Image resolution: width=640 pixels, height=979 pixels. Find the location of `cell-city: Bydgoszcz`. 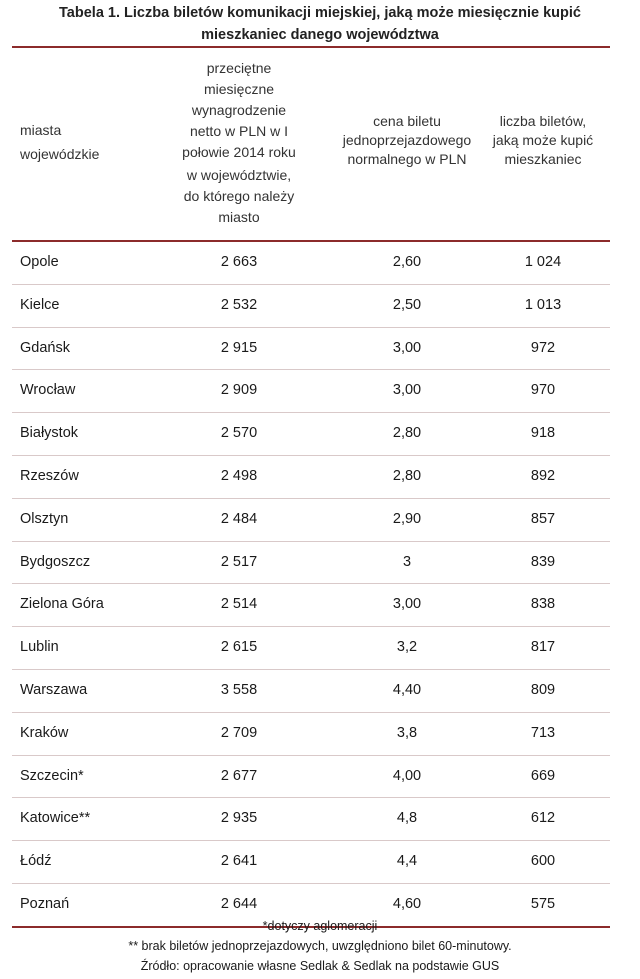

cell-city: Bydgoszcz is located at coordinates (55, 561).